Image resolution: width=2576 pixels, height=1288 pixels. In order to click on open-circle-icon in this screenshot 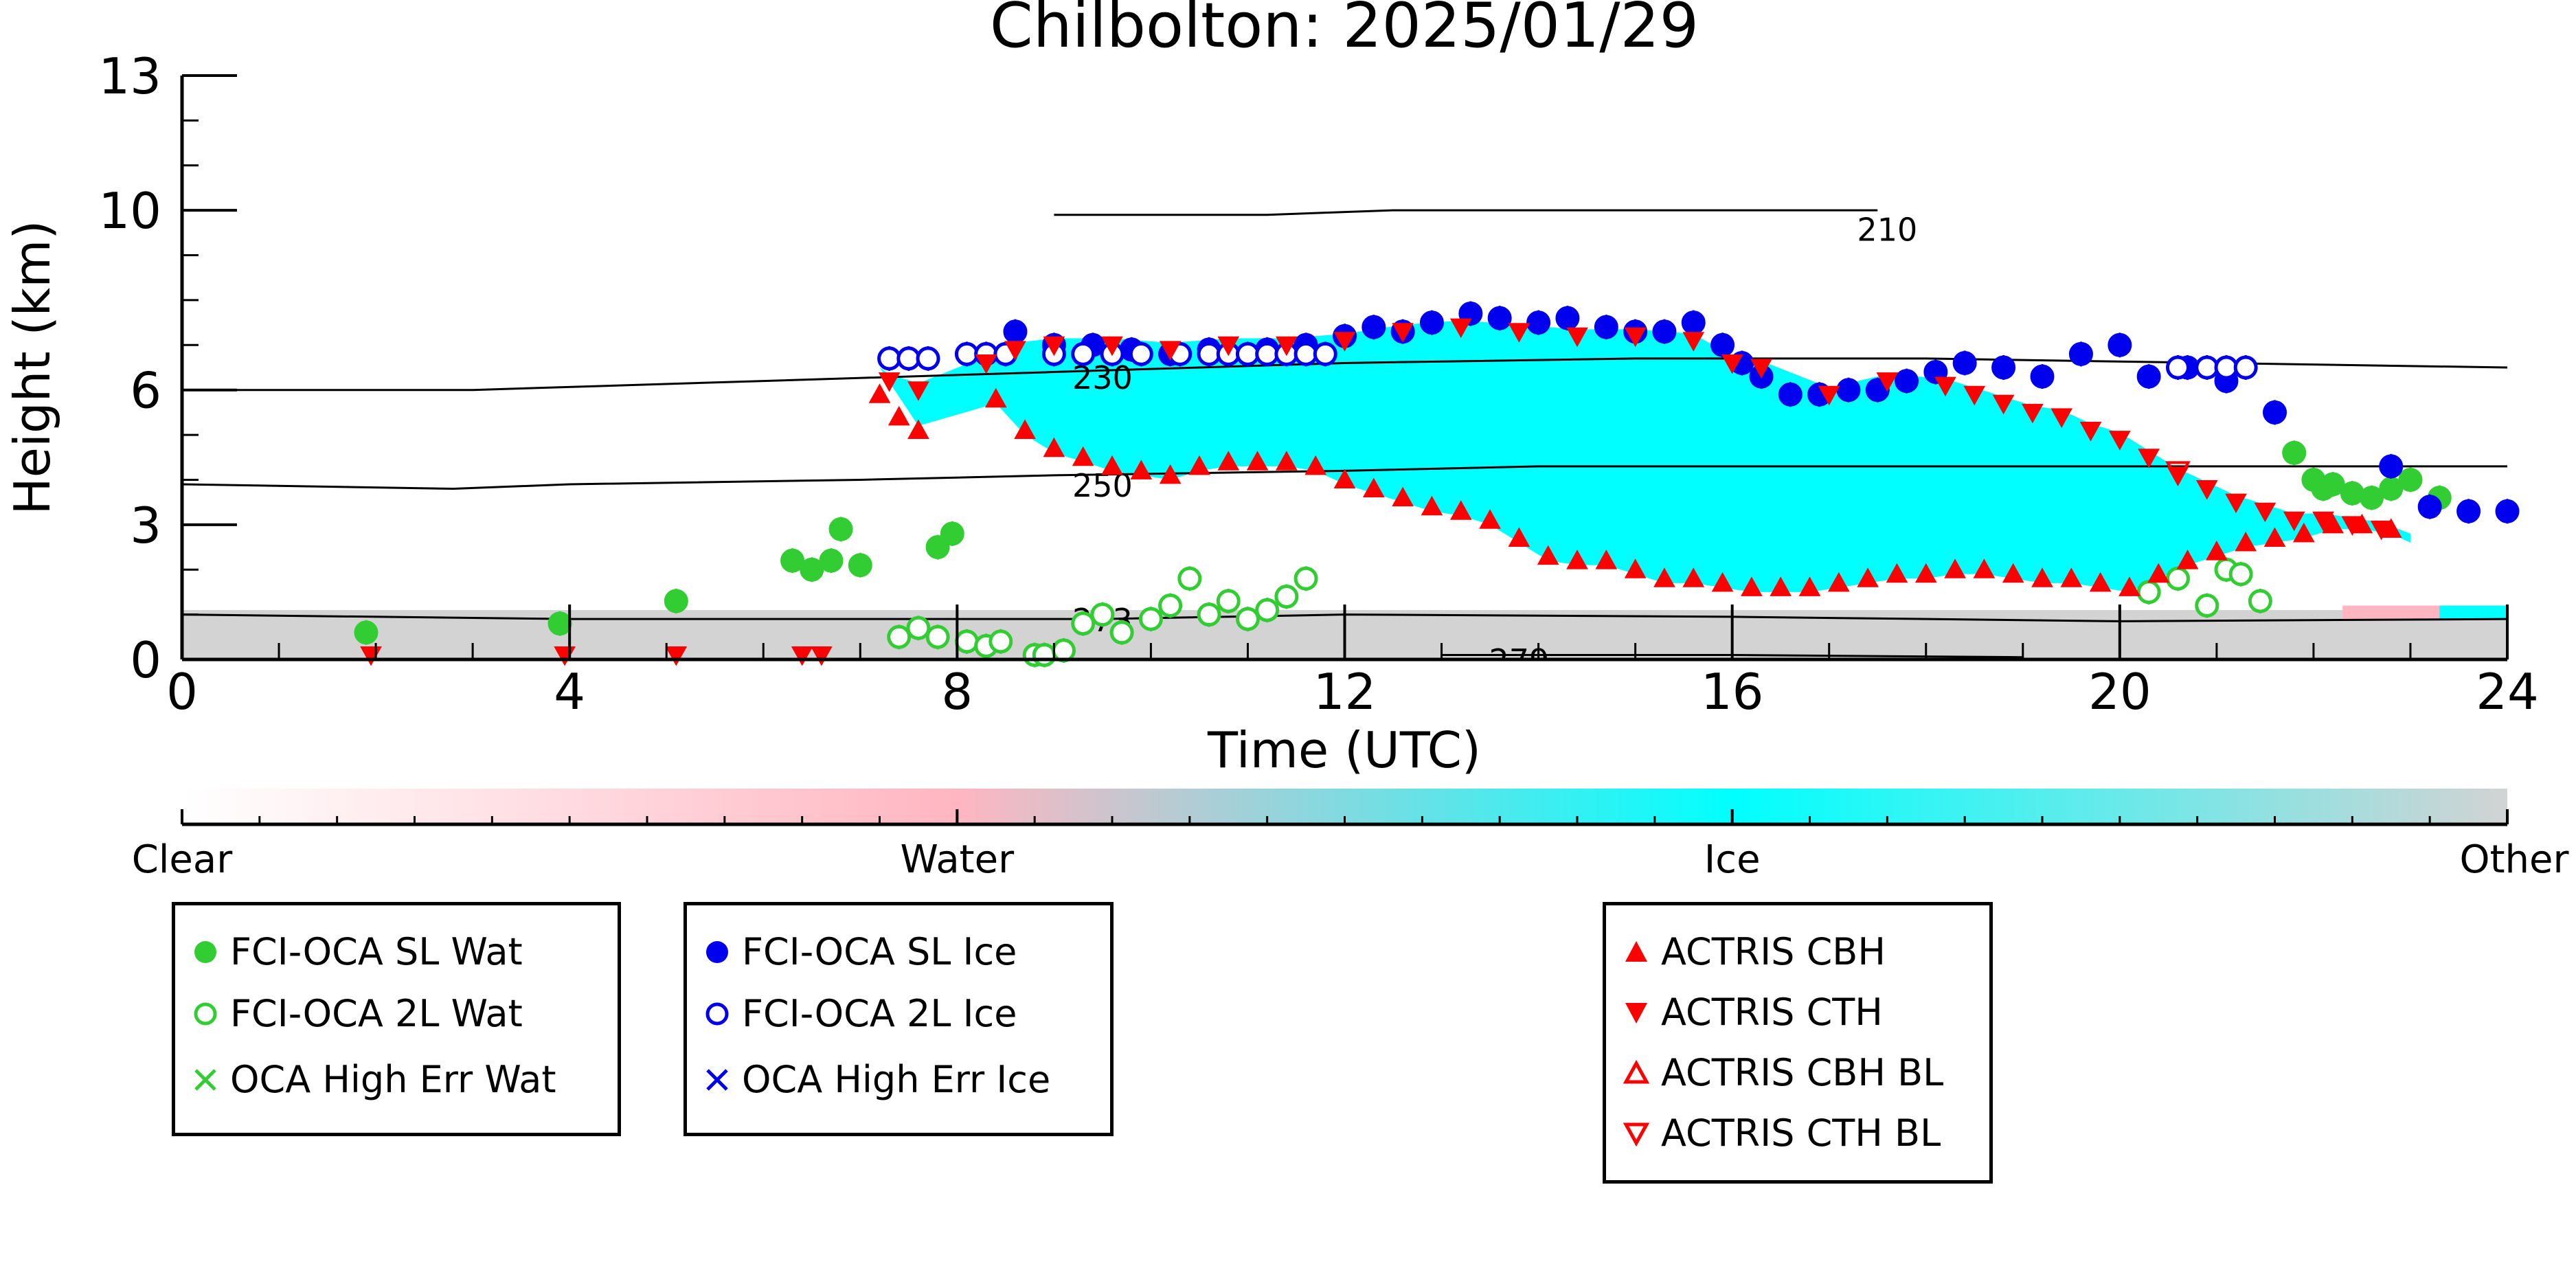, I will do `click(717, 1013)`.